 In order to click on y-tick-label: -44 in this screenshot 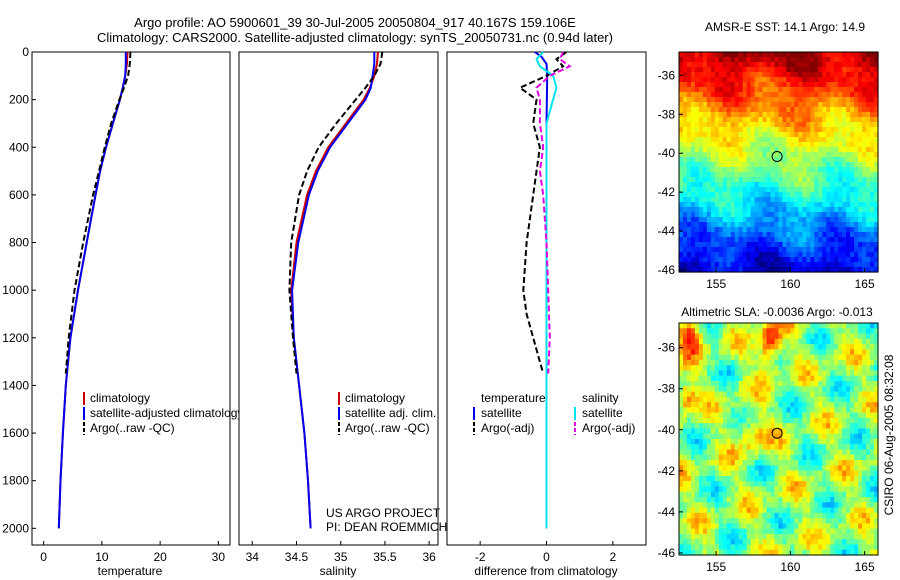, I will do `click(667, 512)`.